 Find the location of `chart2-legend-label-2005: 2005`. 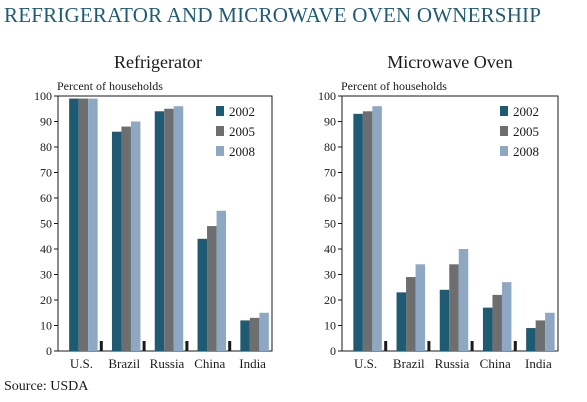

chart2-legend-label-2005: 2005 is located at coordinates (526, 131).